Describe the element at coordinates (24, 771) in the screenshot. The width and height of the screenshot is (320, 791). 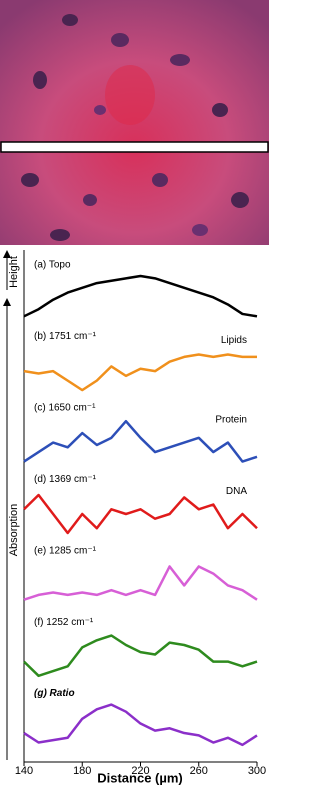
I see `x-tick-label: 140` at that location.